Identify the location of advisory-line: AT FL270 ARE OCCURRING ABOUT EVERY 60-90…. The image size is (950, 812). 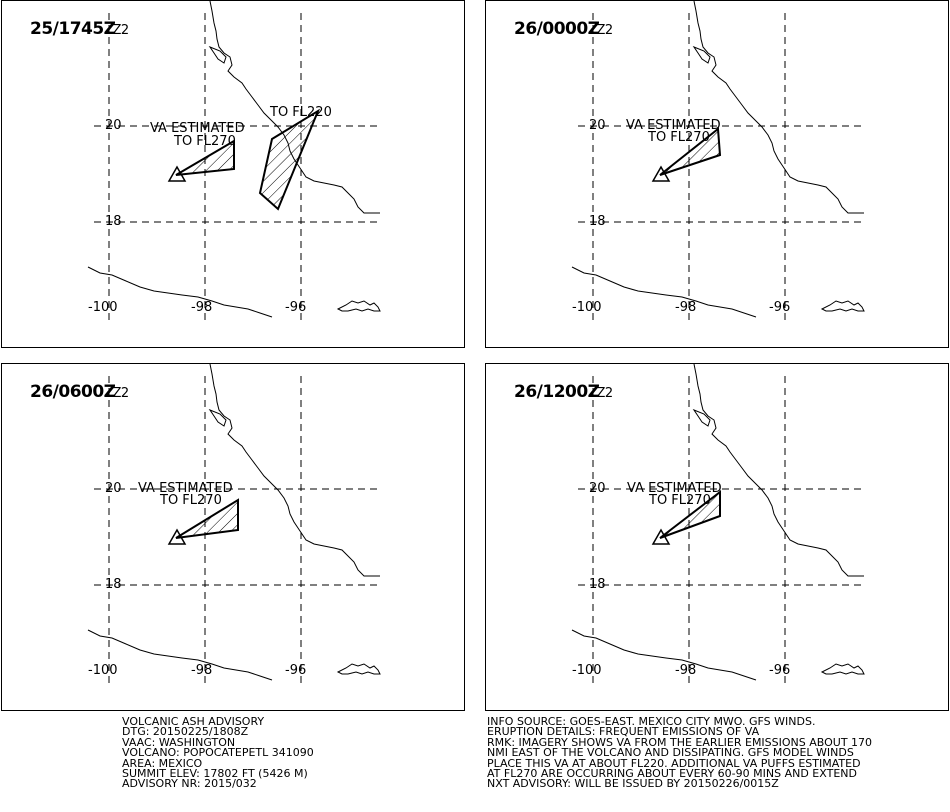
(672, 773).